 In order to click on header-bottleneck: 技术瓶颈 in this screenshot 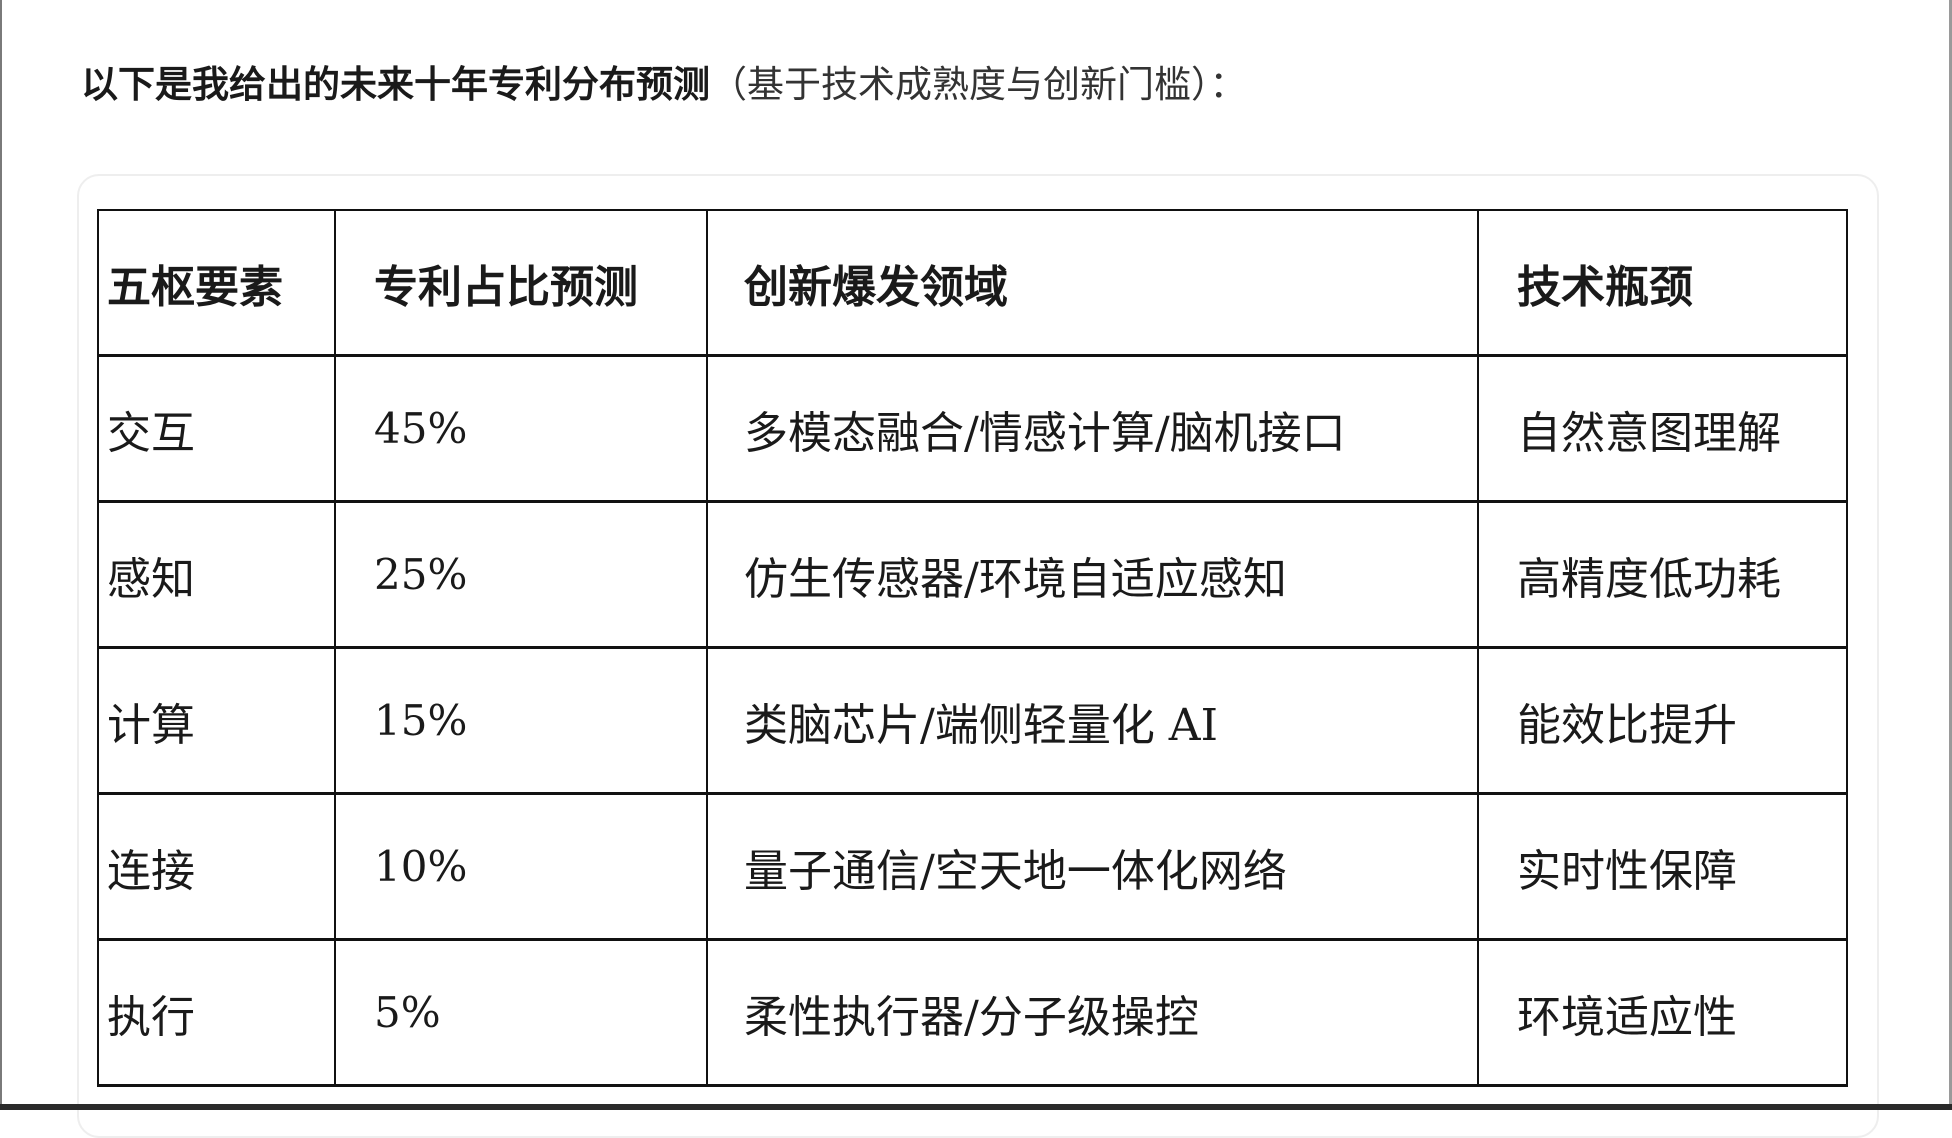, I will do `click(1662, 283)`.